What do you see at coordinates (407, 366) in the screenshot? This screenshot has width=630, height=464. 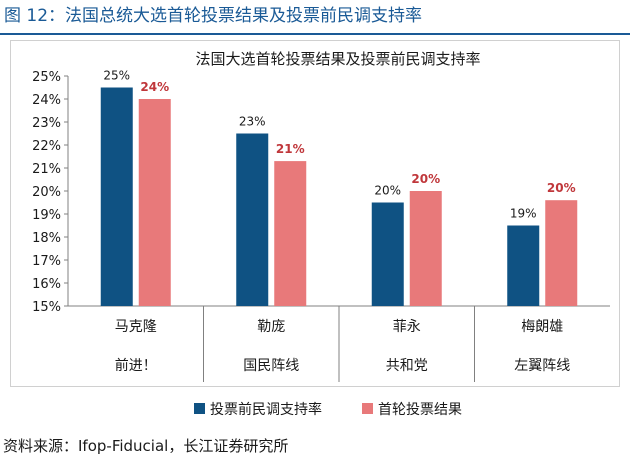 I see `category-party-label: 共和党` at bounding box center [407, 366].